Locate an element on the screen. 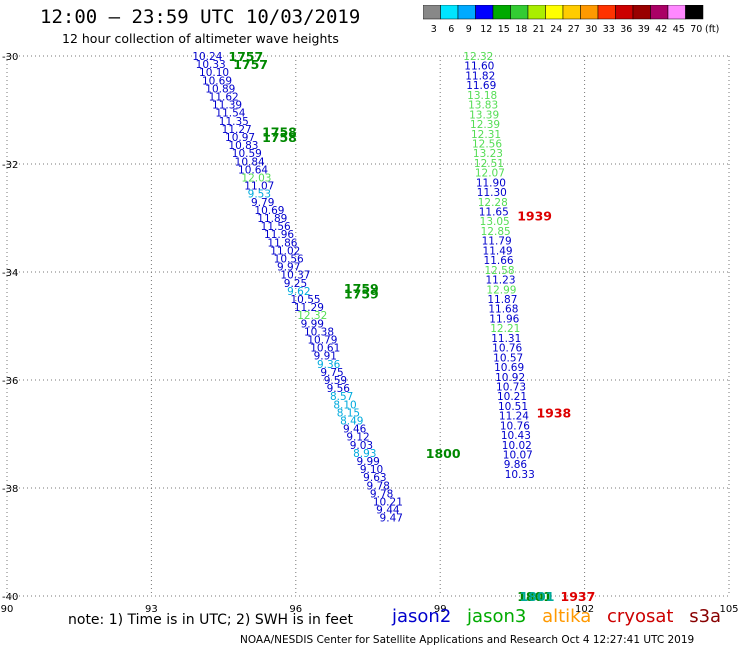  legend-altika: altika is located at coordinates (567, 616).